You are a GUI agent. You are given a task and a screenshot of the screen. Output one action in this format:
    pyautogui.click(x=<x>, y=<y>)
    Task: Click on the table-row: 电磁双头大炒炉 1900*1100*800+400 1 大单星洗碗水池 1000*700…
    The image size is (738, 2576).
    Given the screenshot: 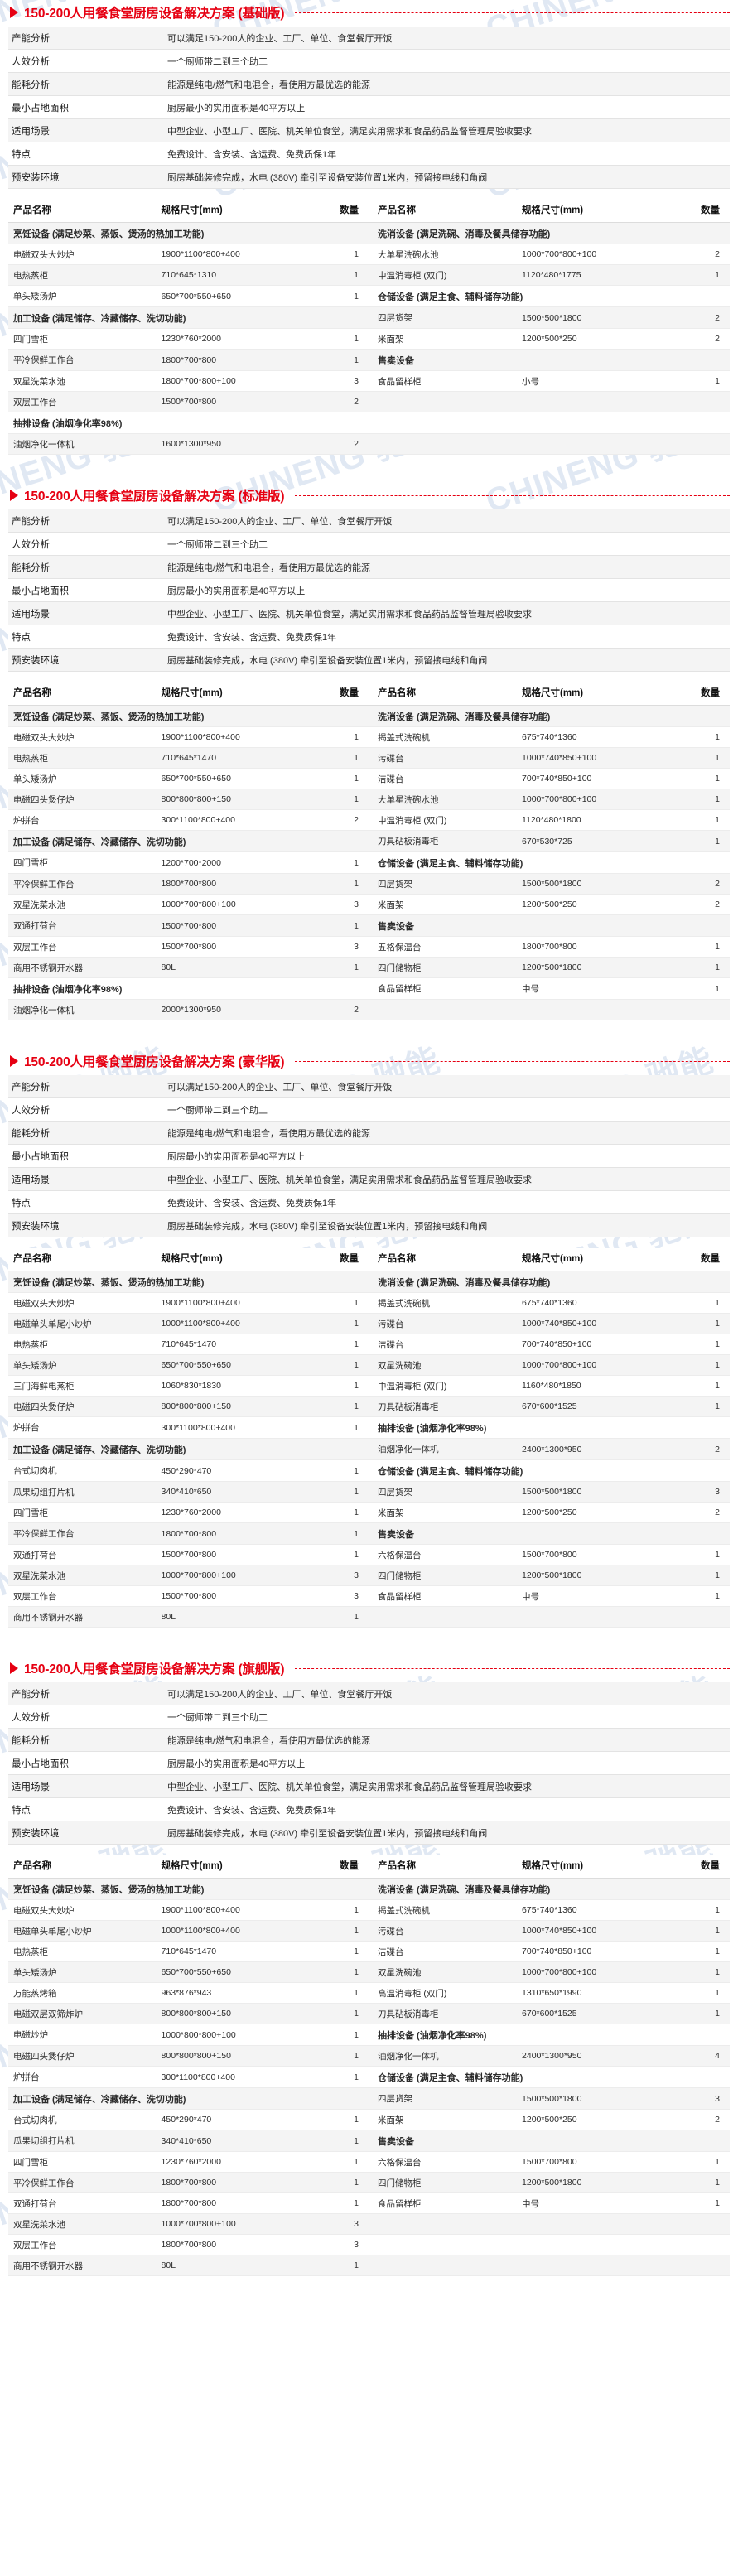 What is the action you would take?
    pyautogui.click(x=369, y=254)
    